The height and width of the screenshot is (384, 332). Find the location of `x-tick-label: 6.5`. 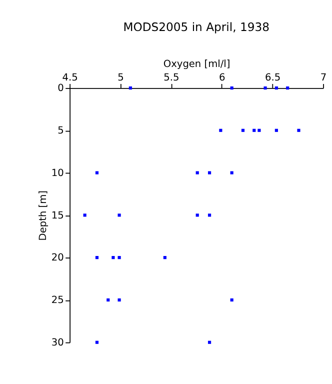

x-tick-label: 6.5 is located at coordinates (273, 78).